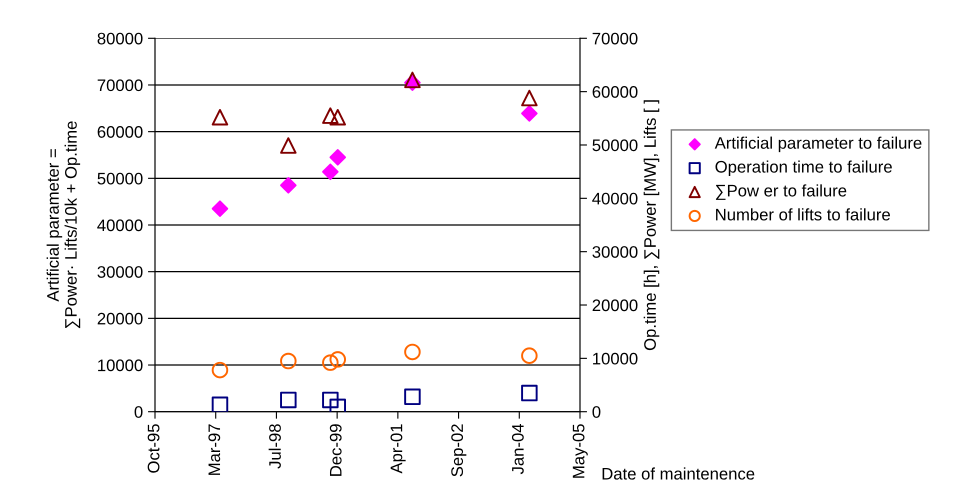 The width and height of the screenshot is (963, 488). I want to click on x-tick-label: Jan-04, so click(518, 449).